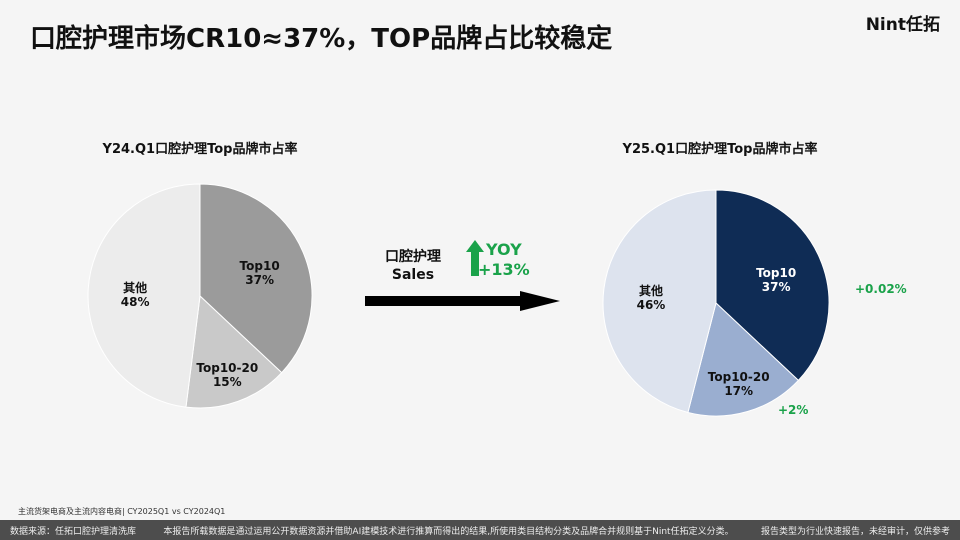 This screenshot has width=960, height=540. What do you see at coordinates (475, 258) in the screenshot?
I see `arrow-up-icon` at bounding box center [475, 258].